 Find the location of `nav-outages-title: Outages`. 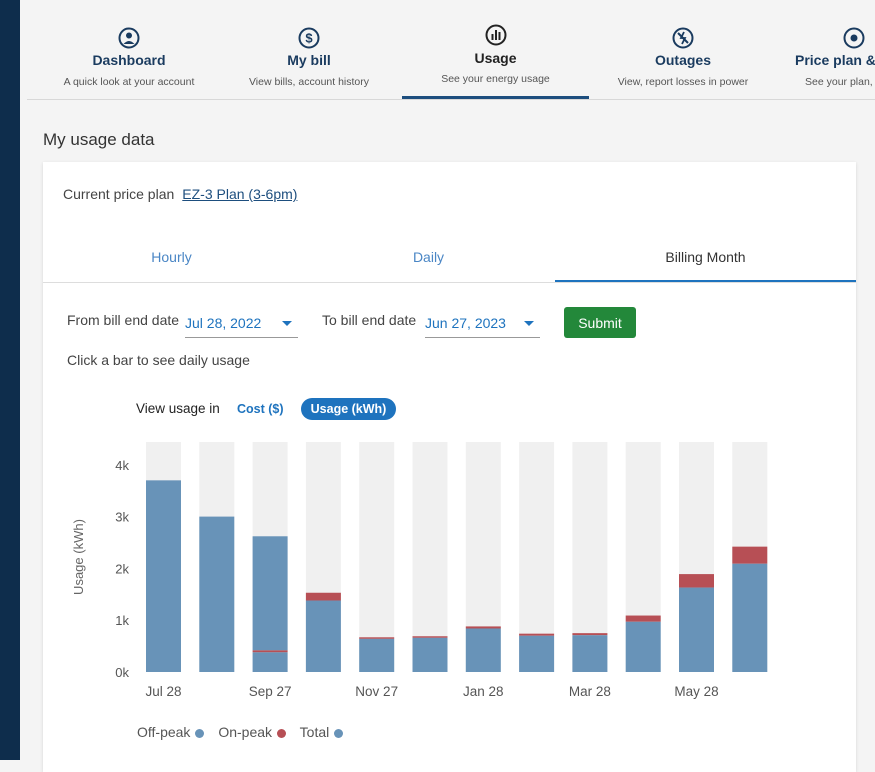

nav-outages-title: Outages is located at coordinates (682, 60).